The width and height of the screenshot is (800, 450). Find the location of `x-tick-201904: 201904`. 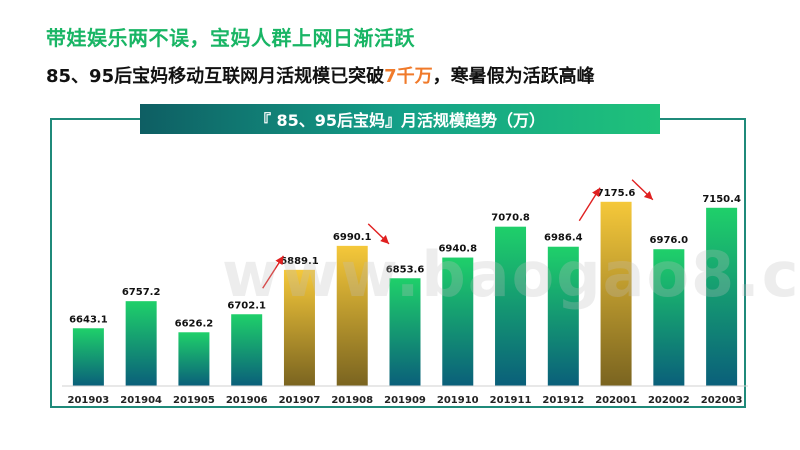

x-tick-201904: 201904 is located at coordinates (141, 400).